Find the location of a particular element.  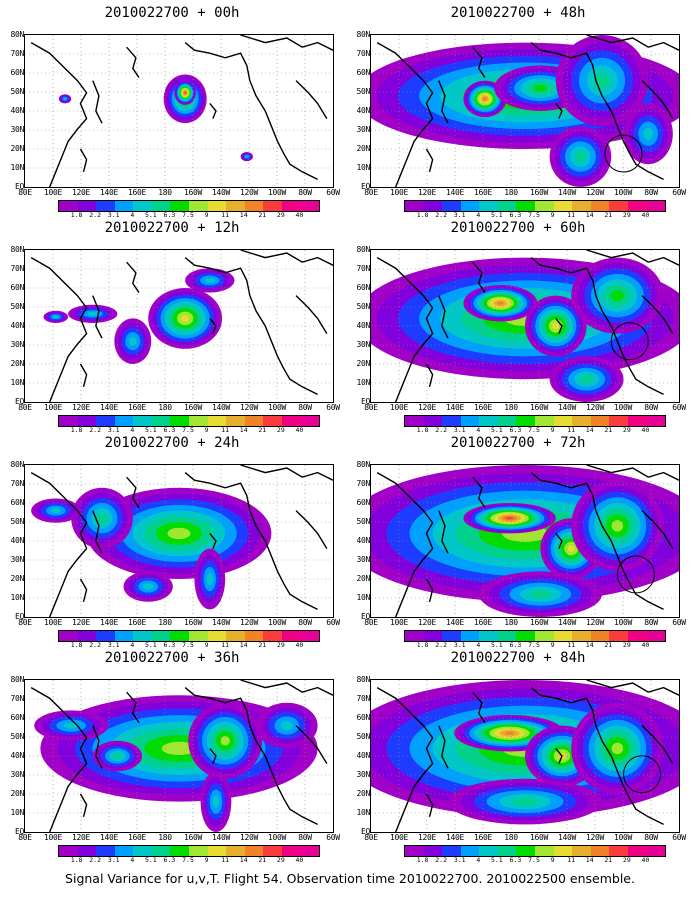

lat-label: 70N is located at coordinates (17, 53).